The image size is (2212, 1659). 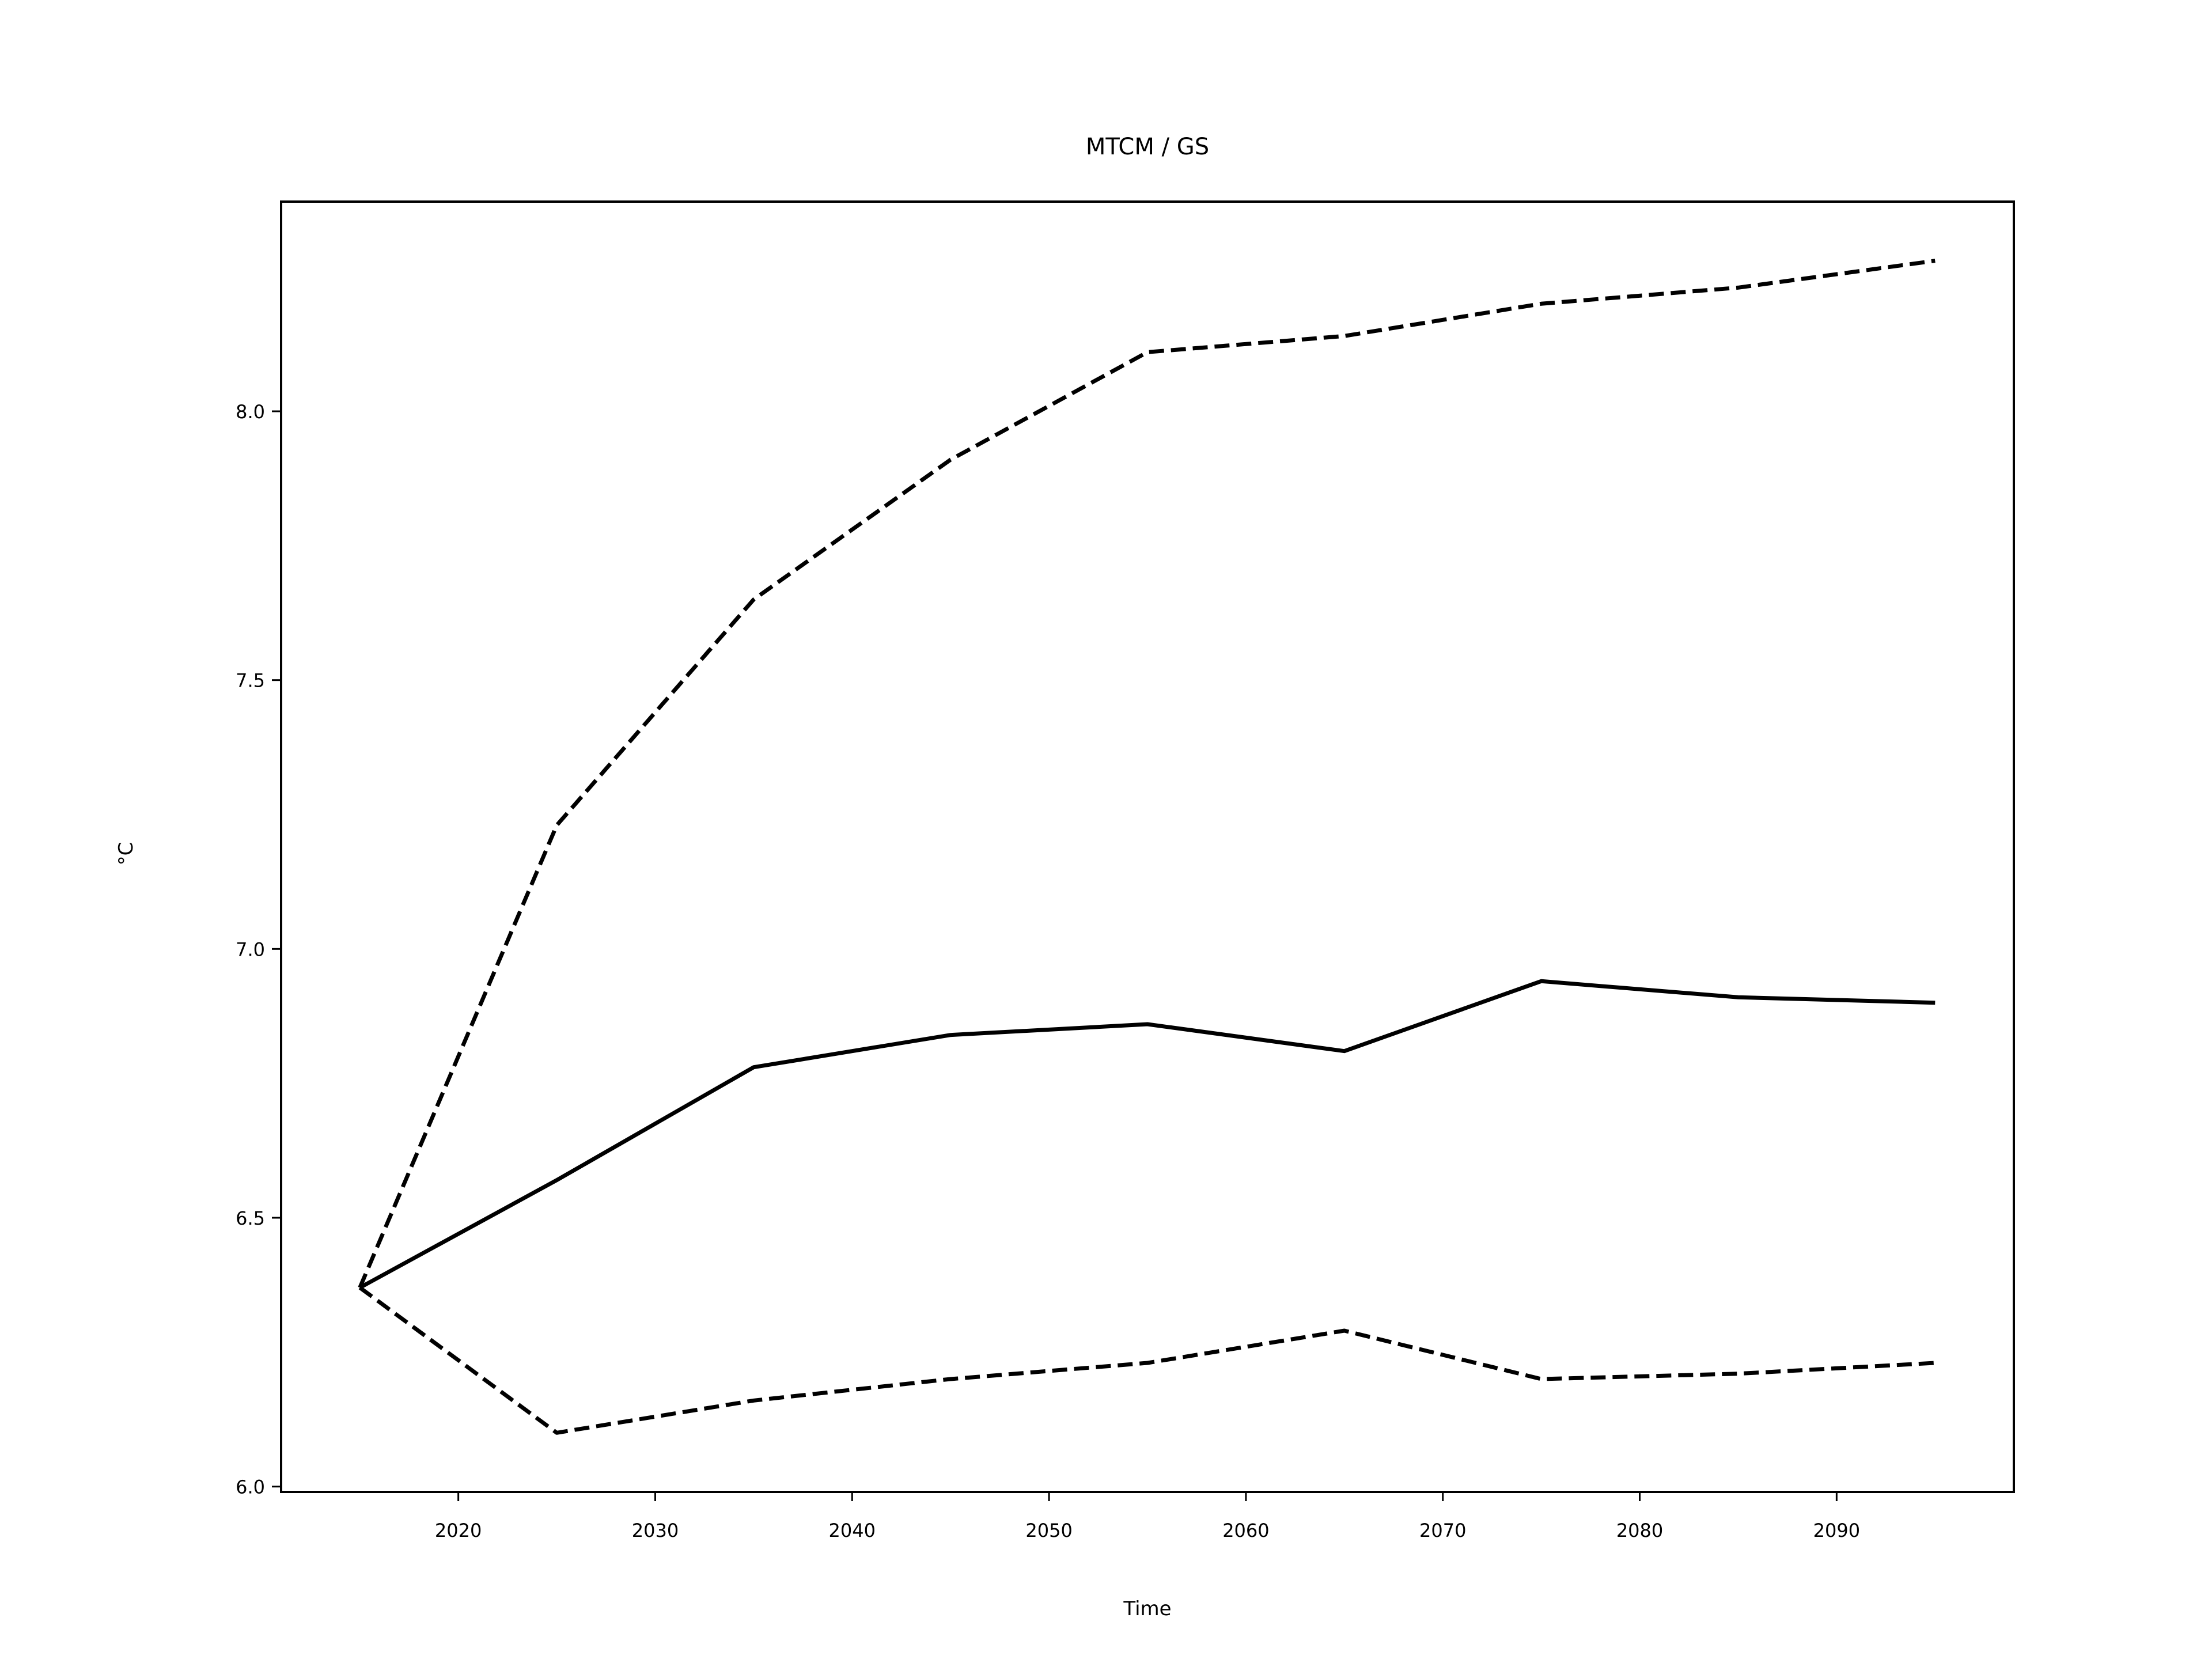 I want to click on x-tick-label: 2070, so click(x=1443, y=1530).